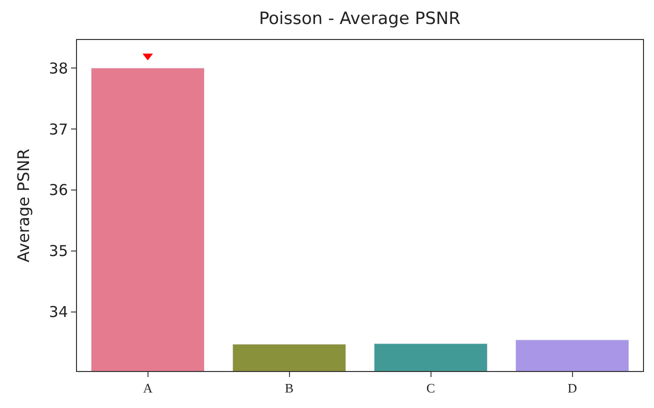 This screenshot has width=654, height=408. What do you see at coordinates (58, 190) in the screenshot?
I see `y-tick-label: 36` at bounding box center [58, 190].